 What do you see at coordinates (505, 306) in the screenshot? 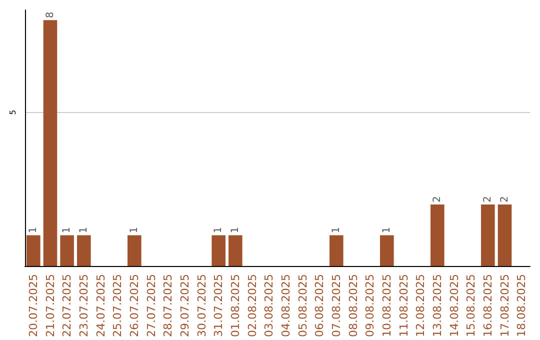
I see `x-tick-label: 17.08.2025` at bounding box center [505, 306].